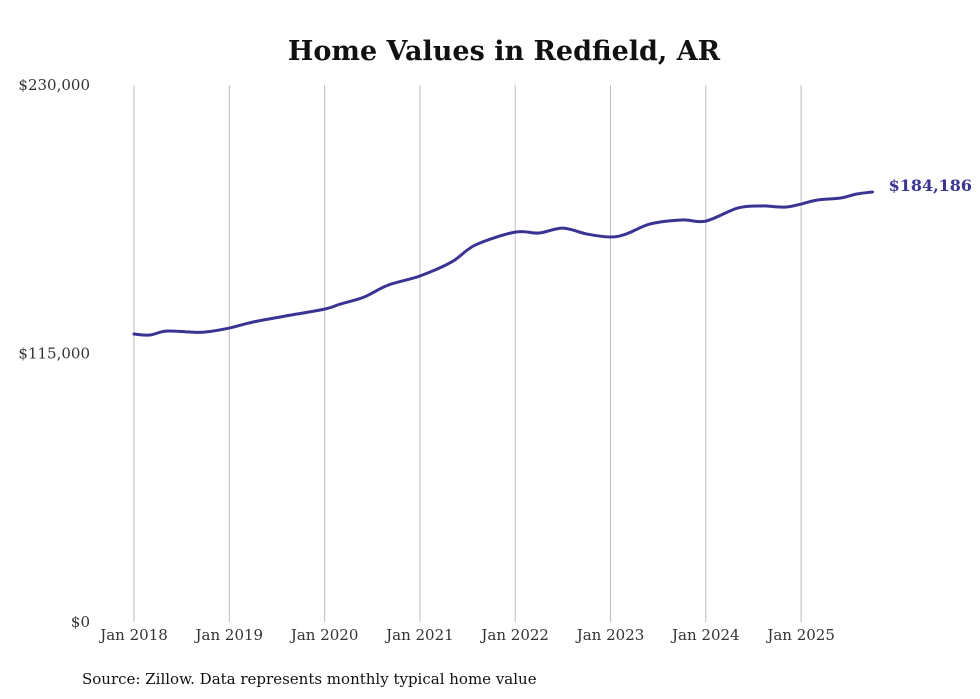 The width and height of the screenshot is (980, 699). I want to click on y-tick-label: $0, so click(80, 622).